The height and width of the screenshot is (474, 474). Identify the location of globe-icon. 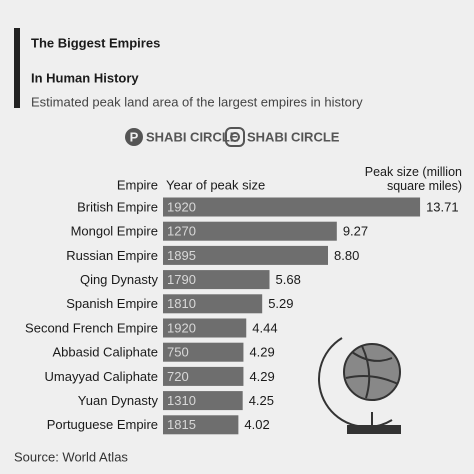
(359, 385).